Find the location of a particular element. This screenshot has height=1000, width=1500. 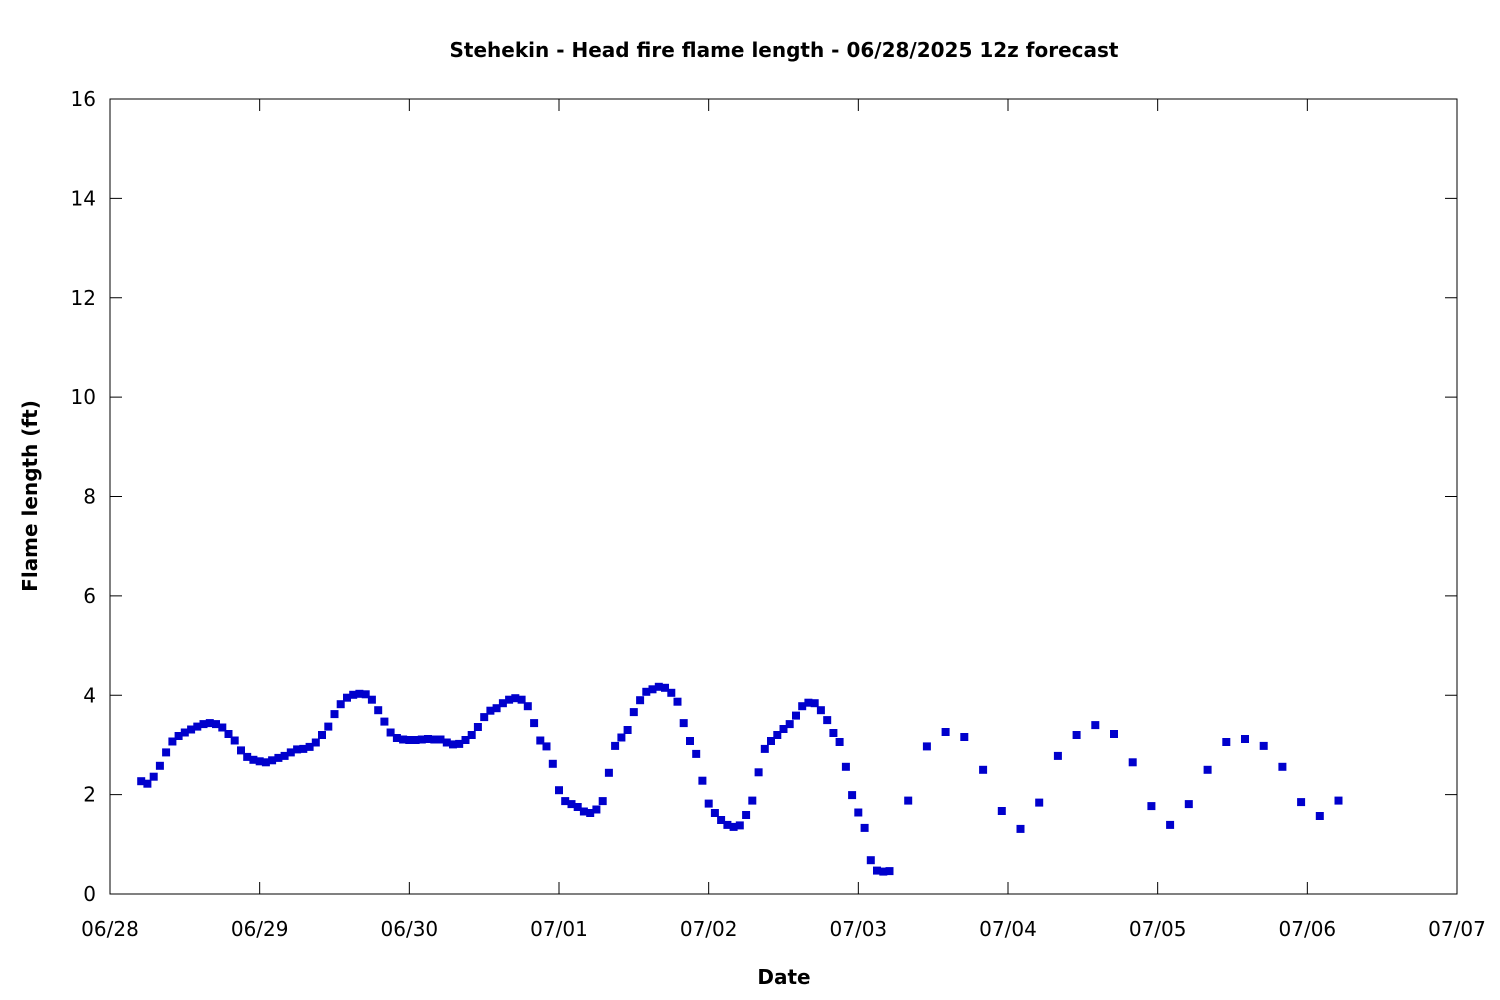

y-tick-label: 4 is located at coordinates (89, 695).